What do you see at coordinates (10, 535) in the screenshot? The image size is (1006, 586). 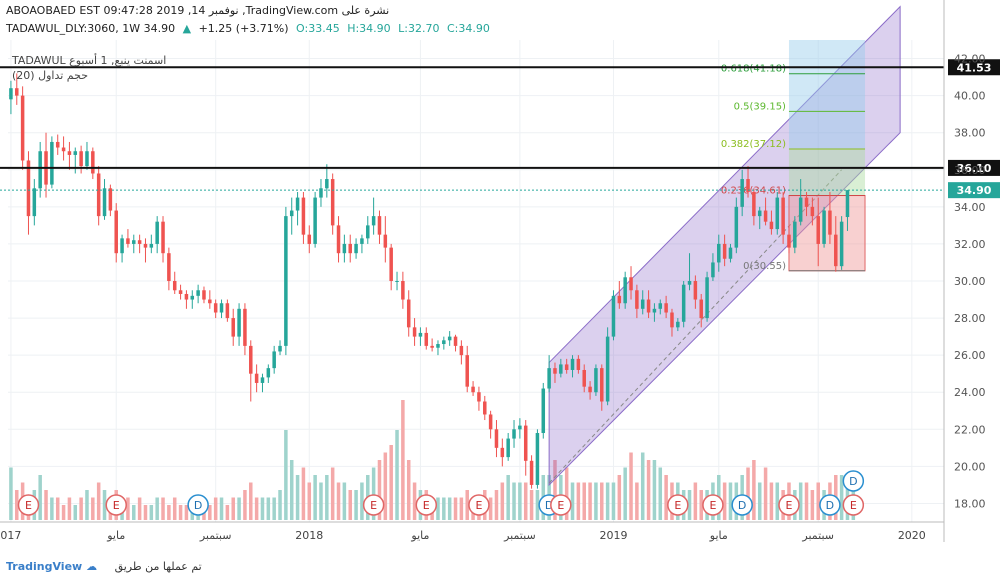 I see `time-tick-label: 017` at bounding box center [10, 535].